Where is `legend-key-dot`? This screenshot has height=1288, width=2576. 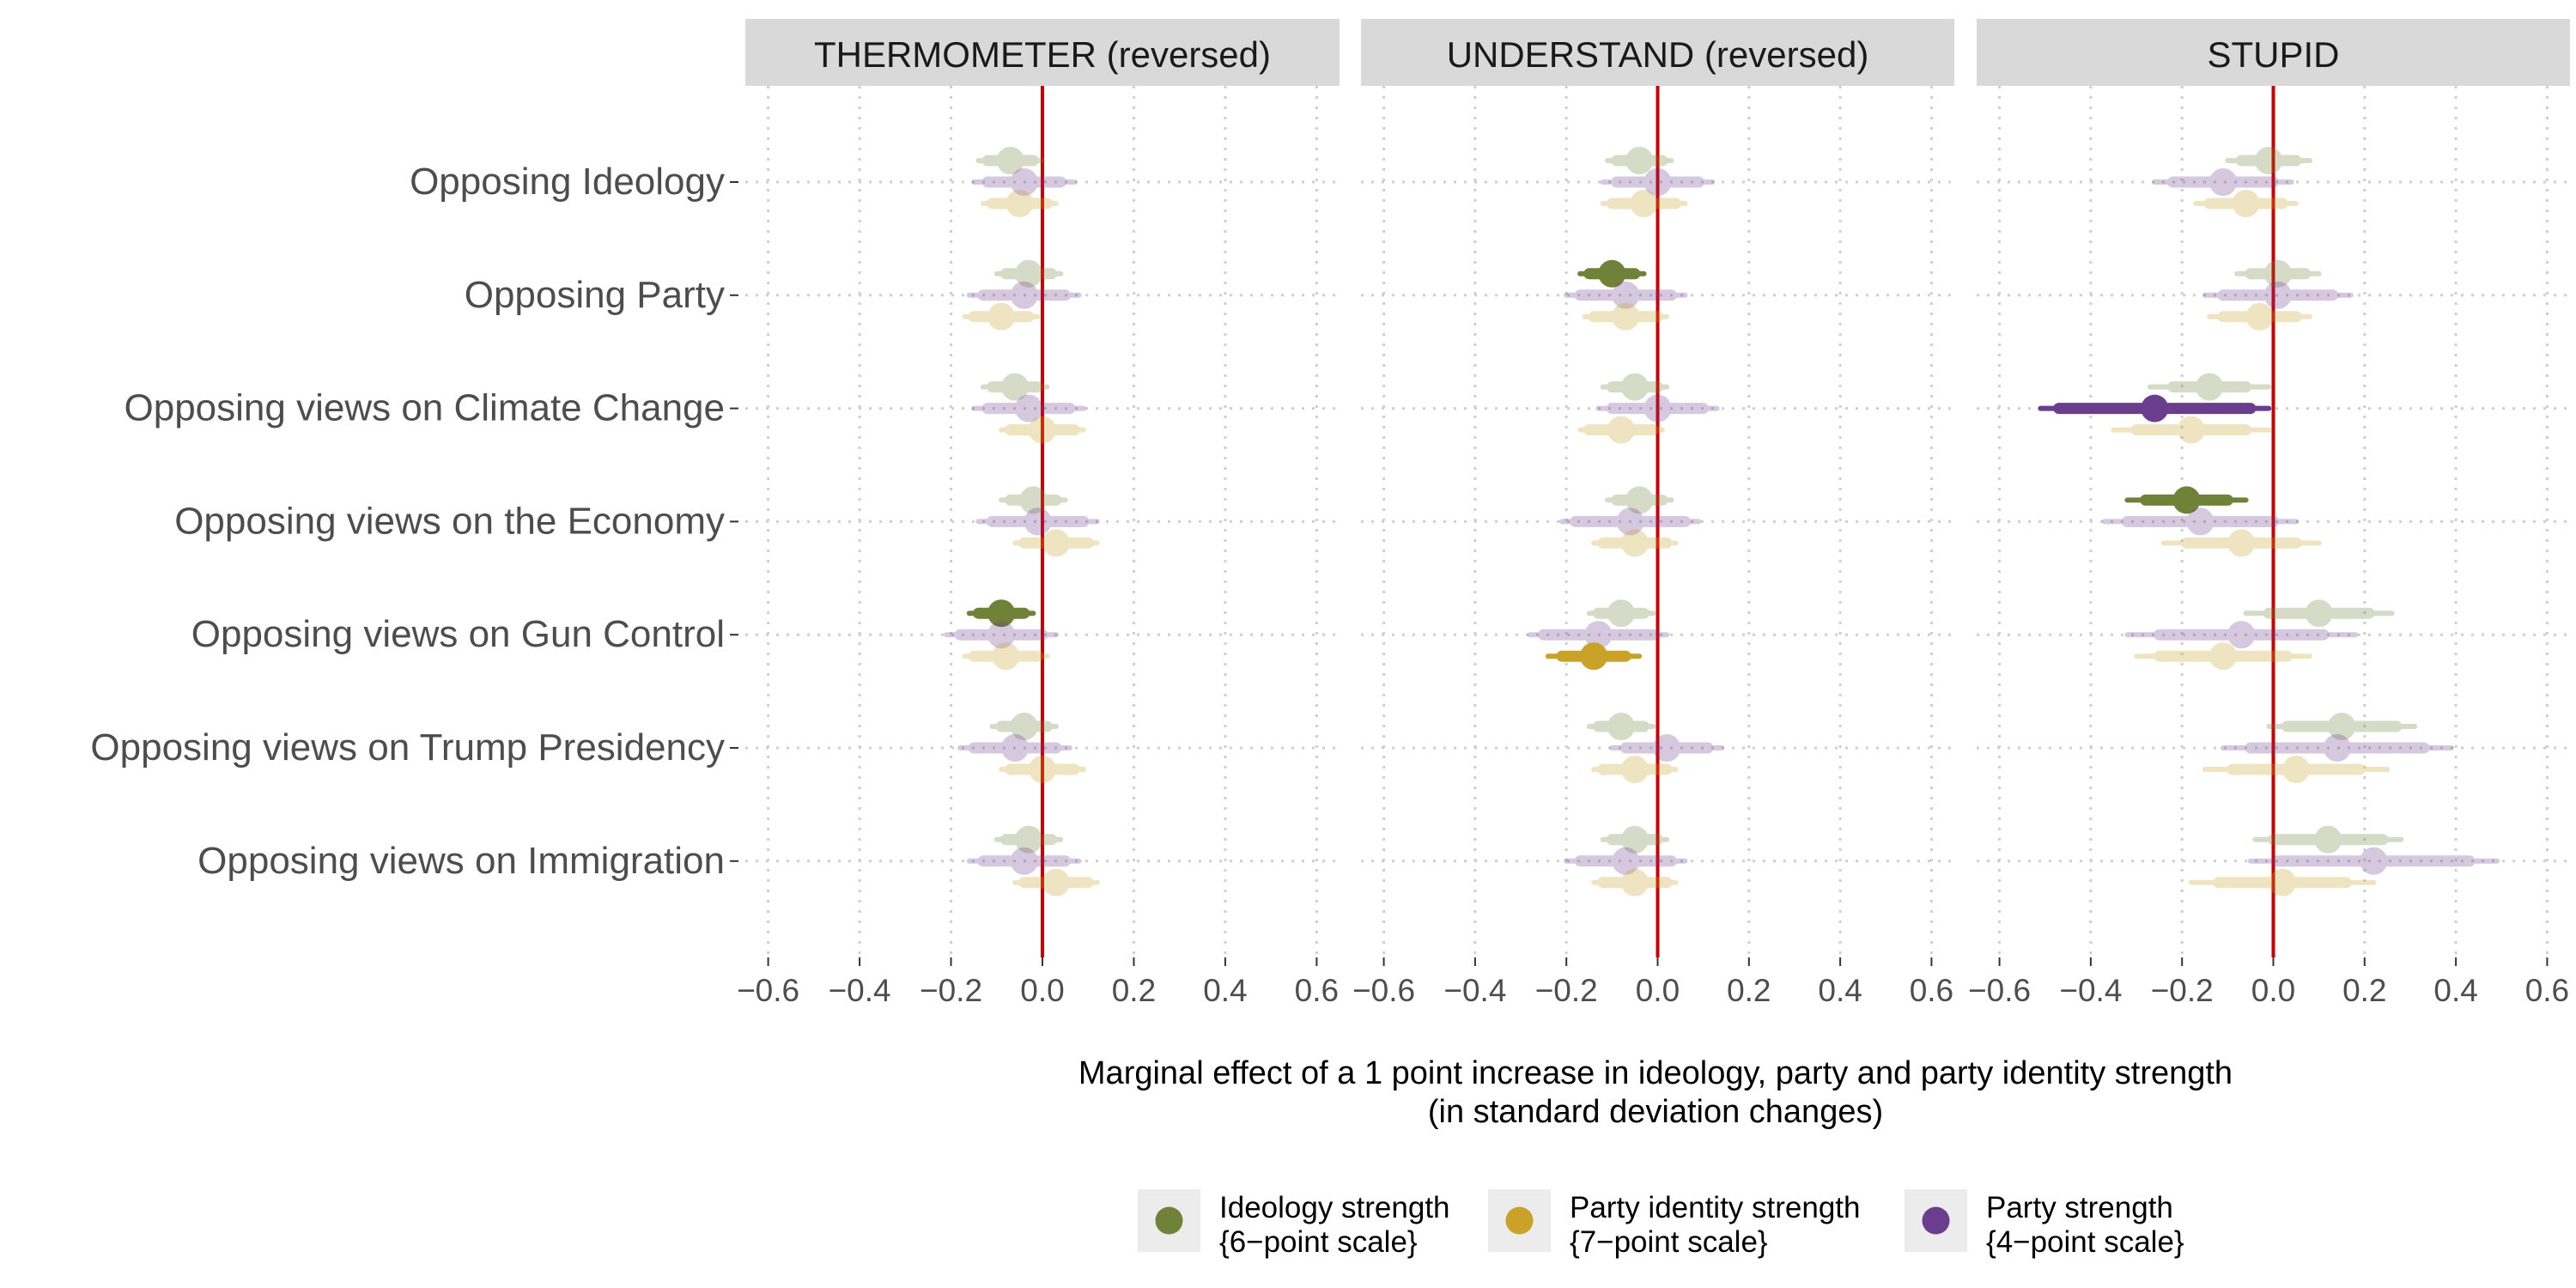
legend-key-dot is located at coordinates (1519, 1221).